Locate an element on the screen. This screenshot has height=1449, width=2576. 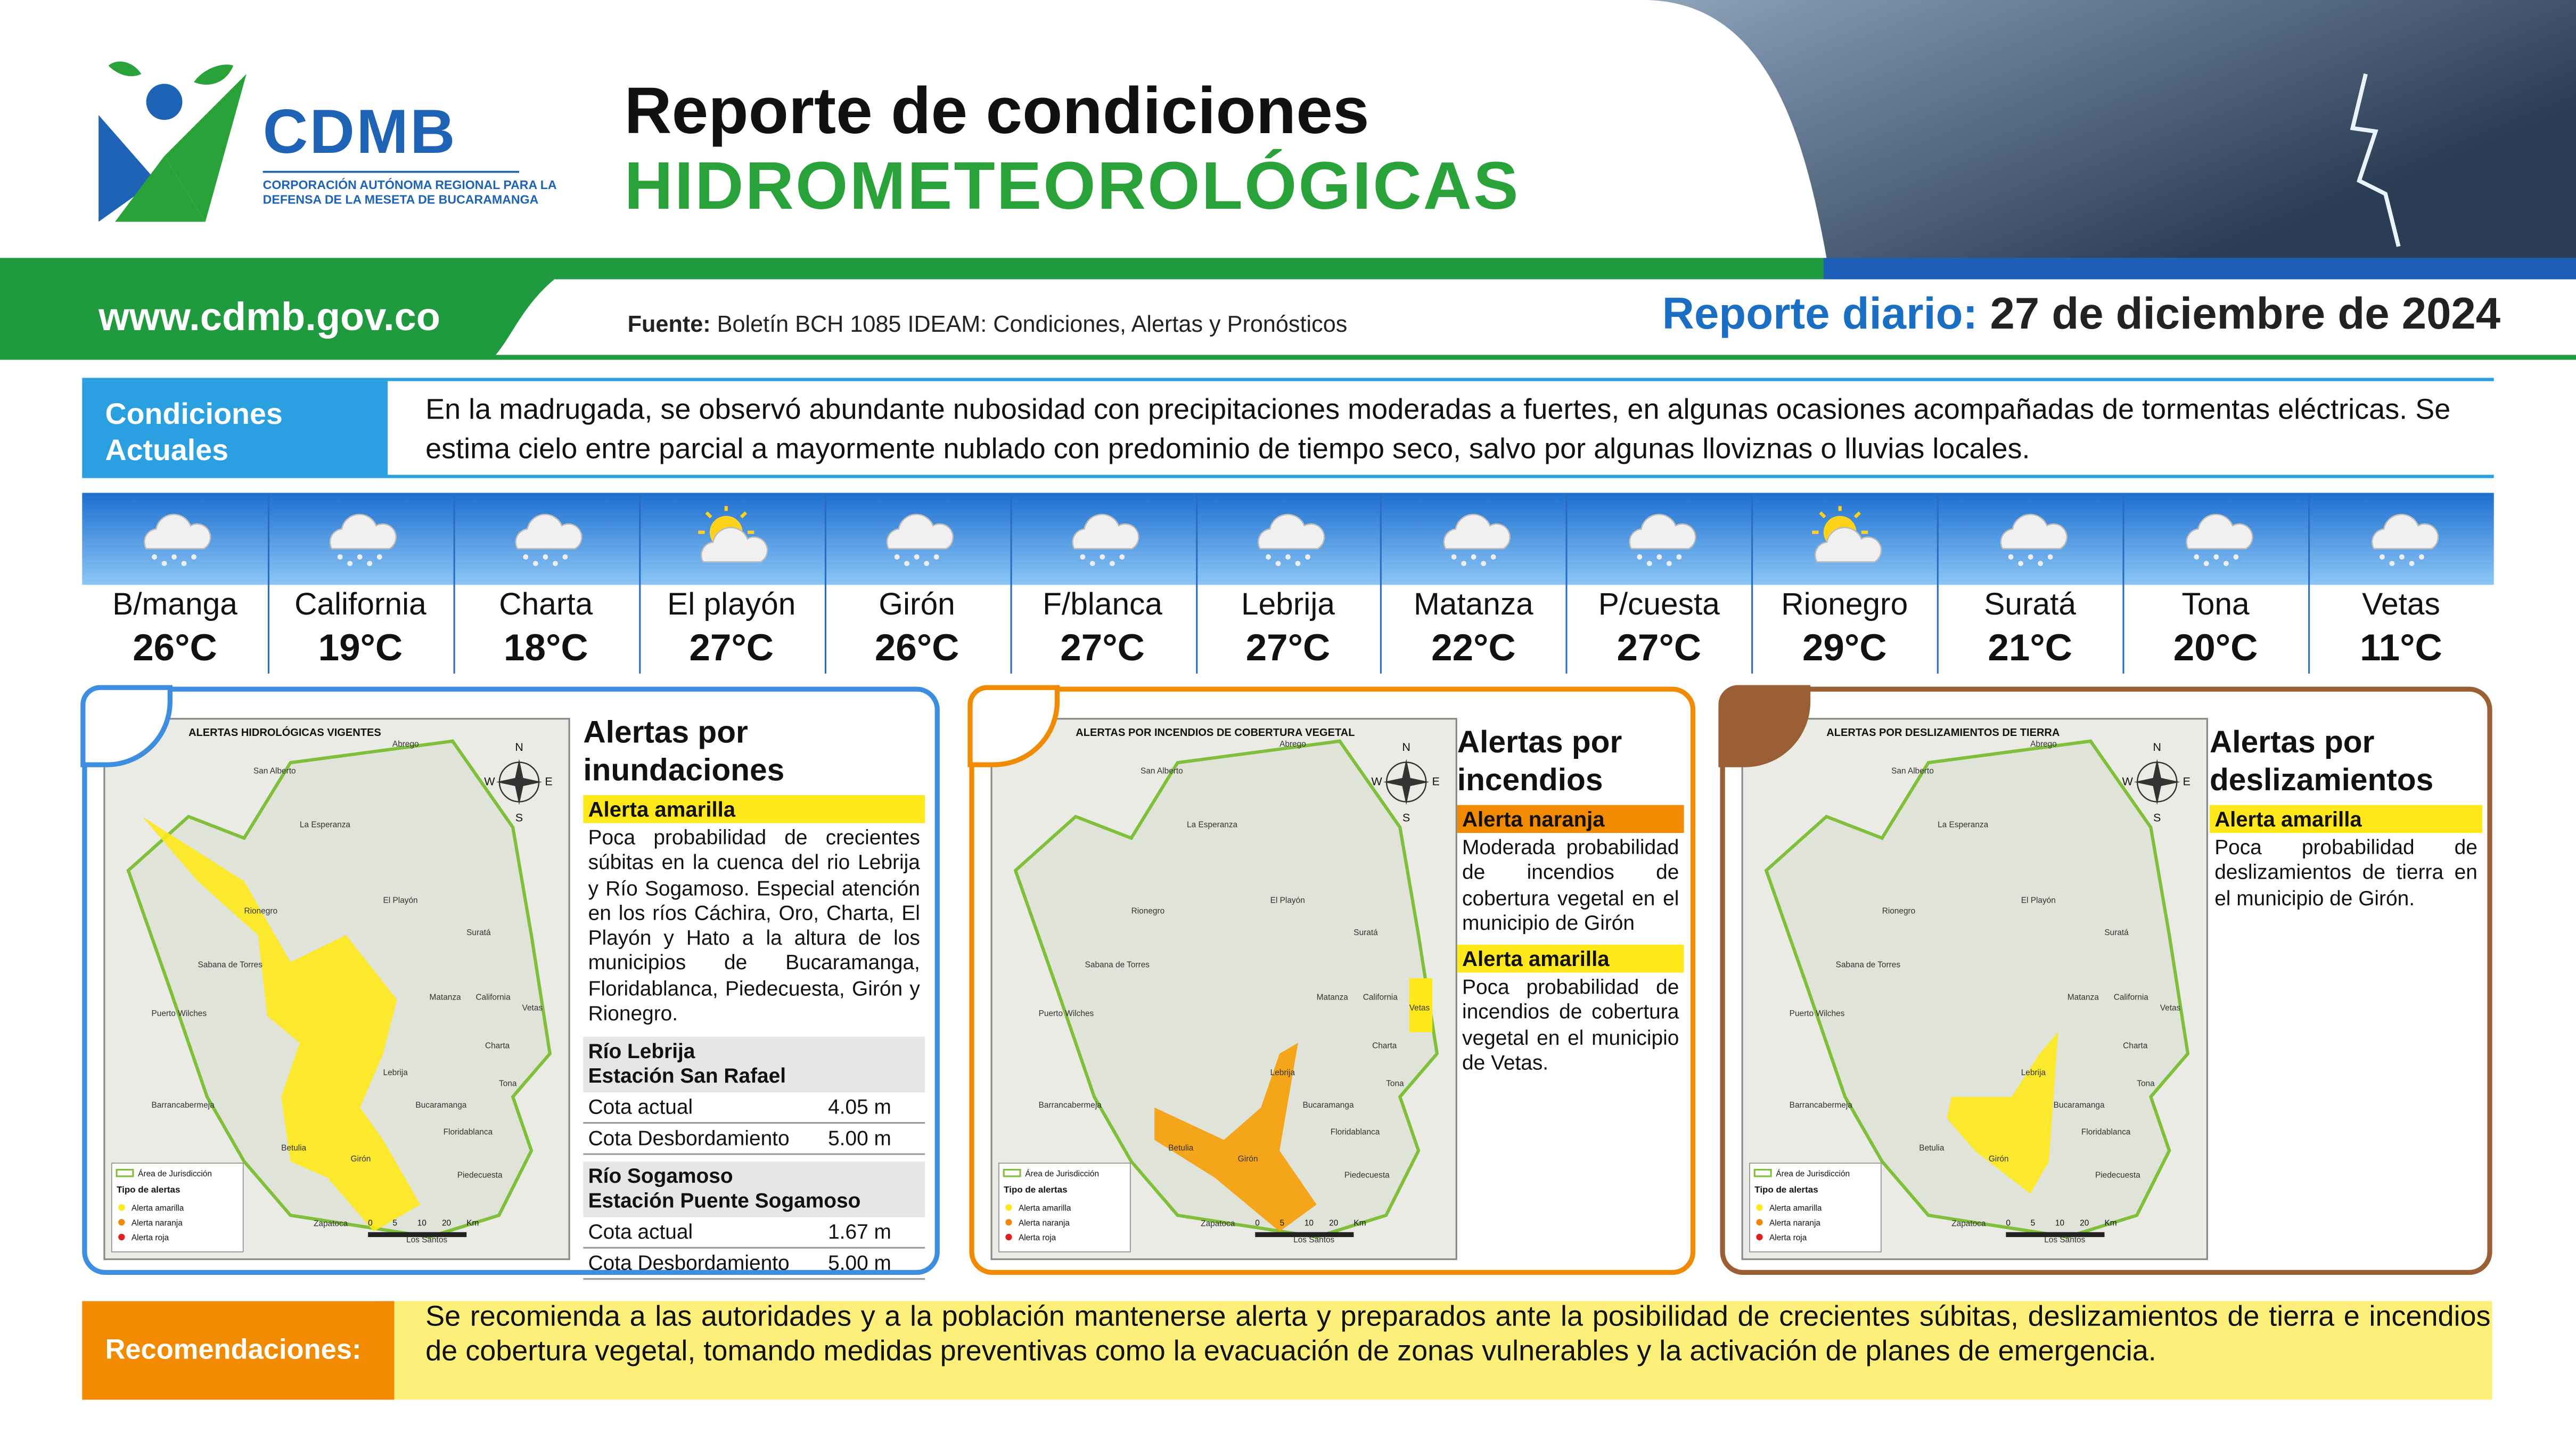
divider is located at coordinates (1288, 379).